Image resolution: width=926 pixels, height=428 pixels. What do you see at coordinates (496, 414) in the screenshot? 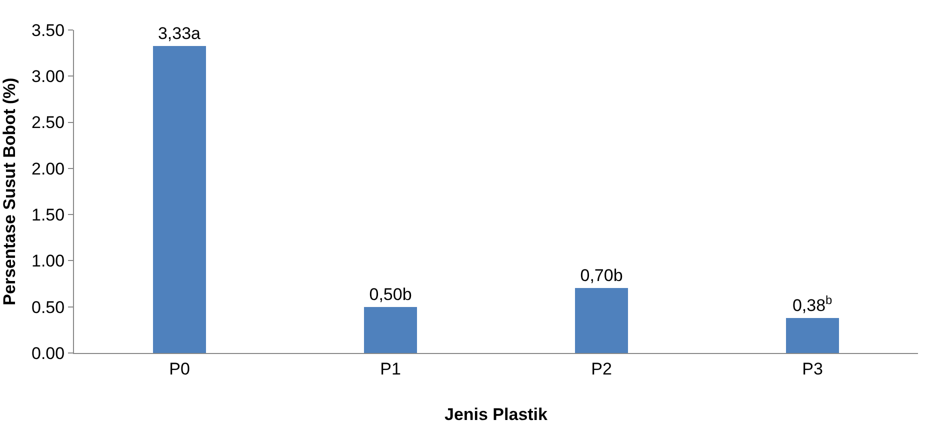
I see `x-axis-title: Jenis Plastik` at bounding box center [496, 414].